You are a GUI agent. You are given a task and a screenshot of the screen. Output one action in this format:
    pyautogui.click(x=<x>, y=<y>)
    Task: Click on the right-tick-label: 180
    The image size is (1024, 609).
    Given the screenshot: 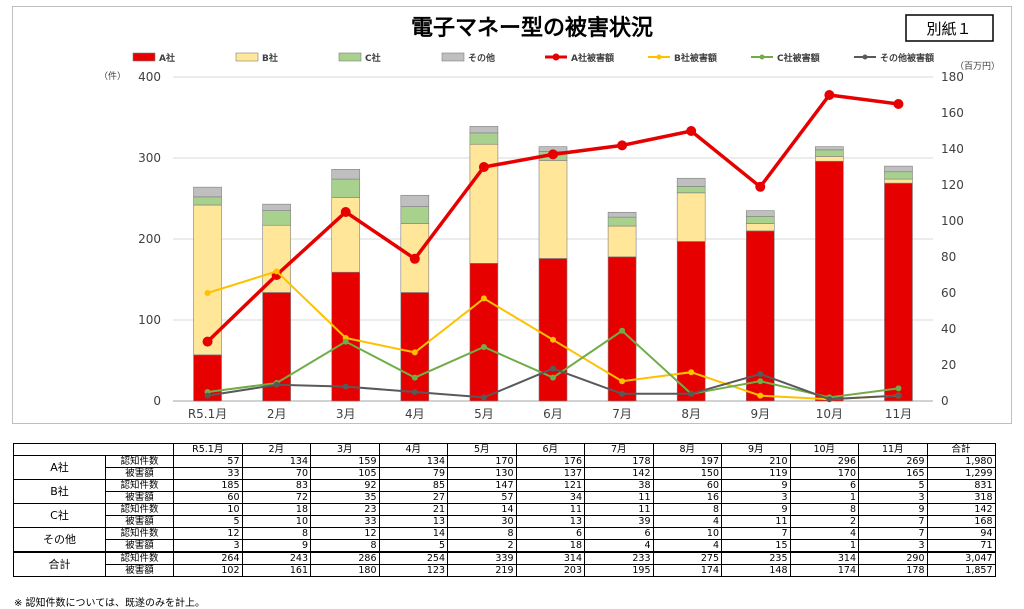 What is the action you would take?
    pyautogui.click(x=952, y=77)
    